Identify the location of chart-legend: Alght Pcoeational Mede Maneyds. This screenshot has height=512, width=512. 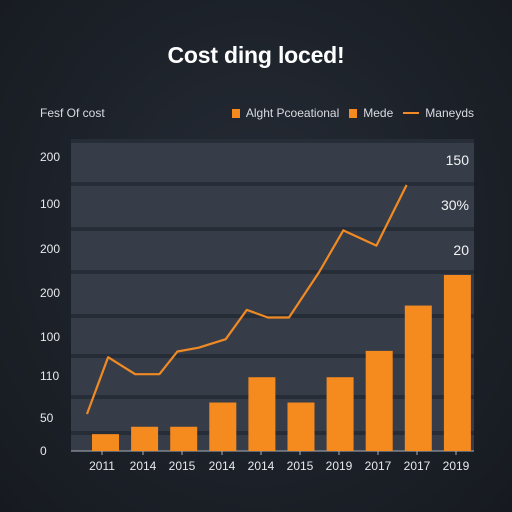
(352, 113).